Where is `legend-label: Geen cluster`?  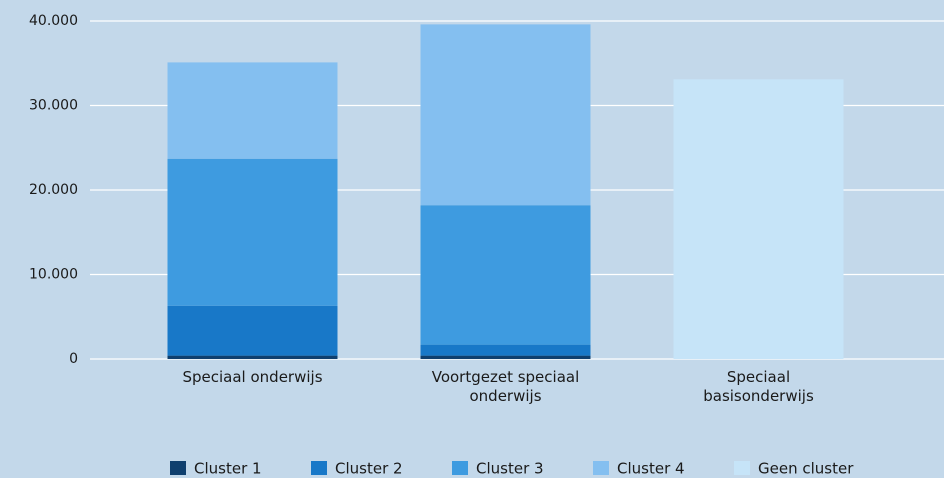 legend-label: Geen cluster is located at coordinates (806, 469).